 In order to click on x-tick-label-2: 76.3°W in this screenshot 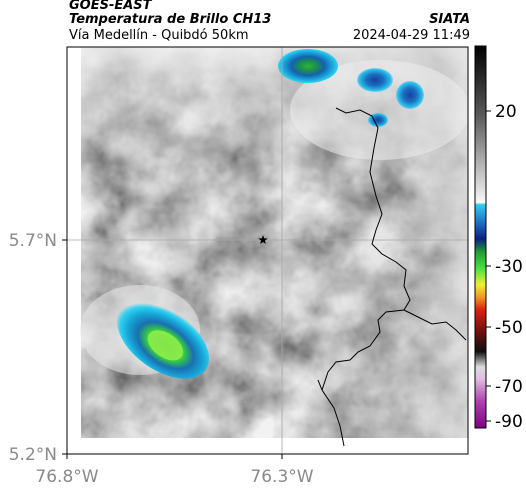, I will do `click(281, 477)`.